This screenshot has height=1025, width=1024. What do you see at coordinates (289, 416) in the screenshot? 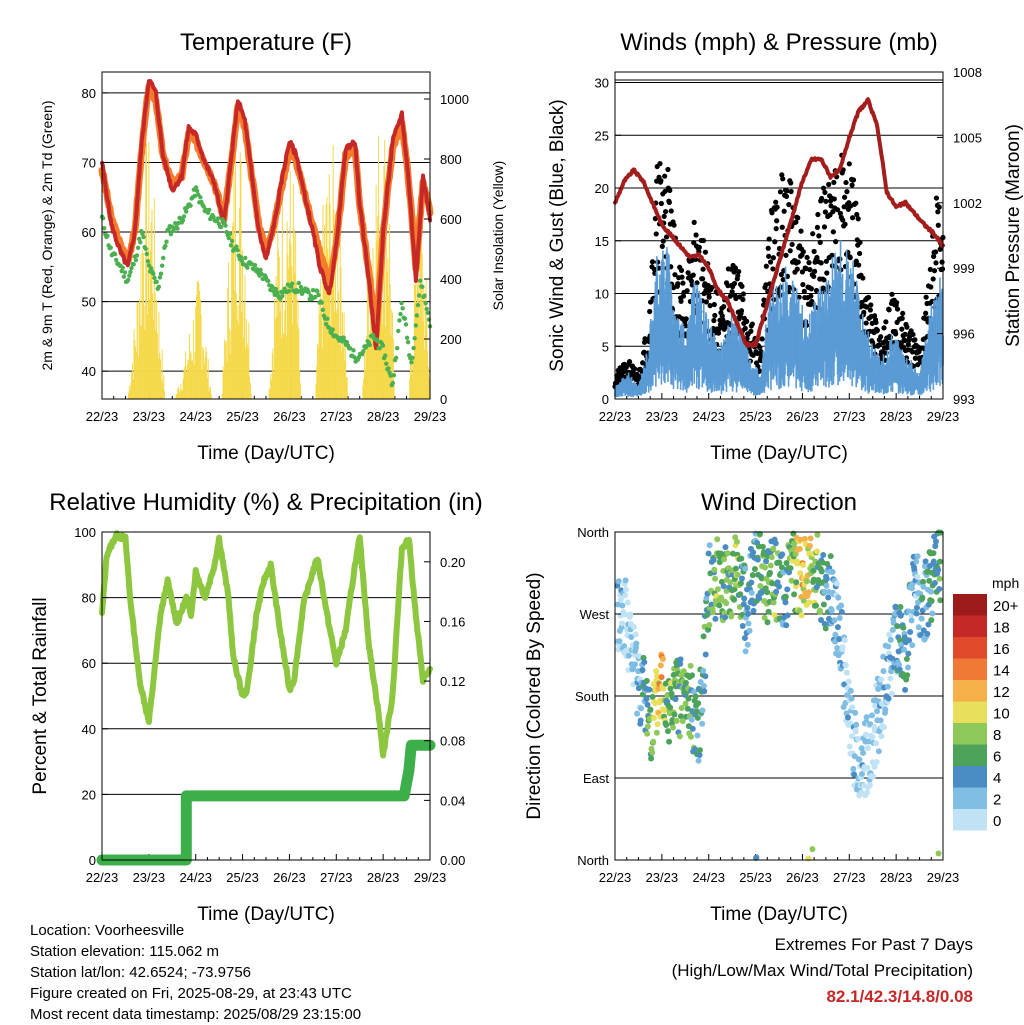
I see `x-tick-label: 26/23` at bounding box center [289, 416].